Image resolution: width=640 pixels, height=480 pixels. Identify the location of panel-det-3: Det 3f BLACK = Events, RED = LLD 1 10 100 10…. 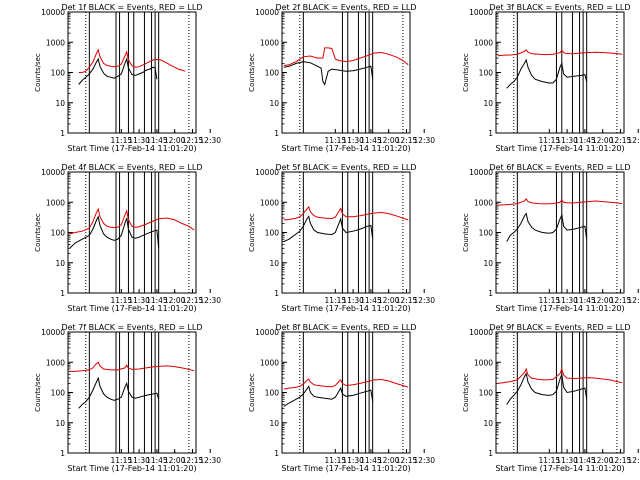
(551, 78).